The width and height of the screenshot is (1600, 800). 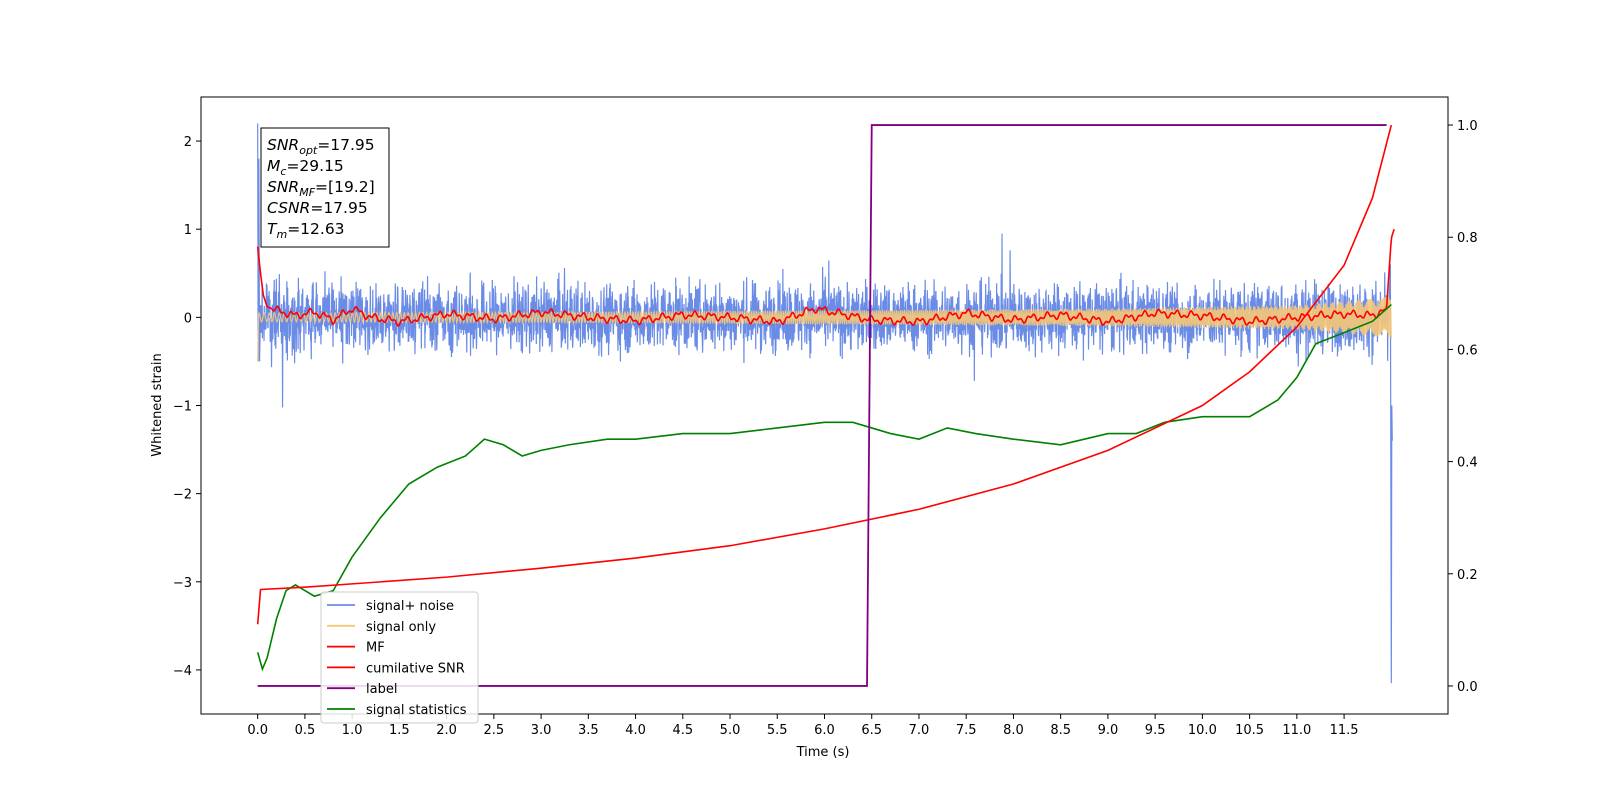 What do you see at coordinates (1296, 730) in the screenshot?
I see `x-tick-label: 11.0` at bounding box center [1296, 730].